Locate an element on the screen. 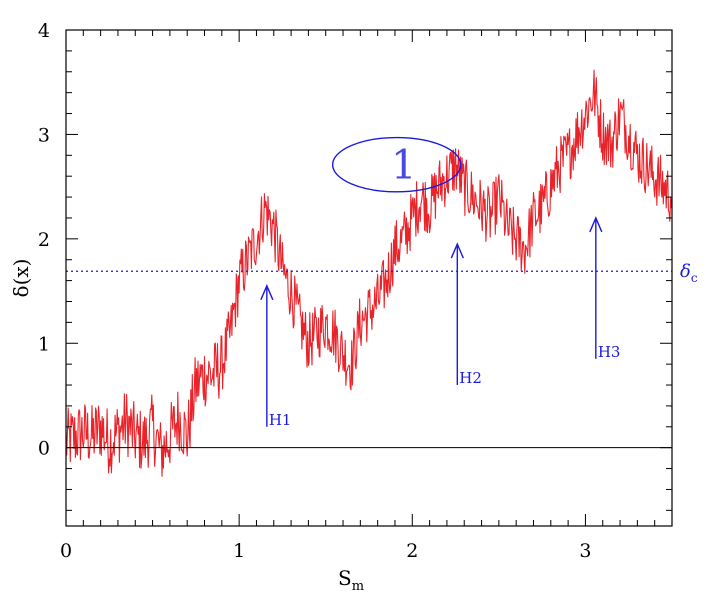  y-axis-title: δ(x) is located at coordinates (21, 278).